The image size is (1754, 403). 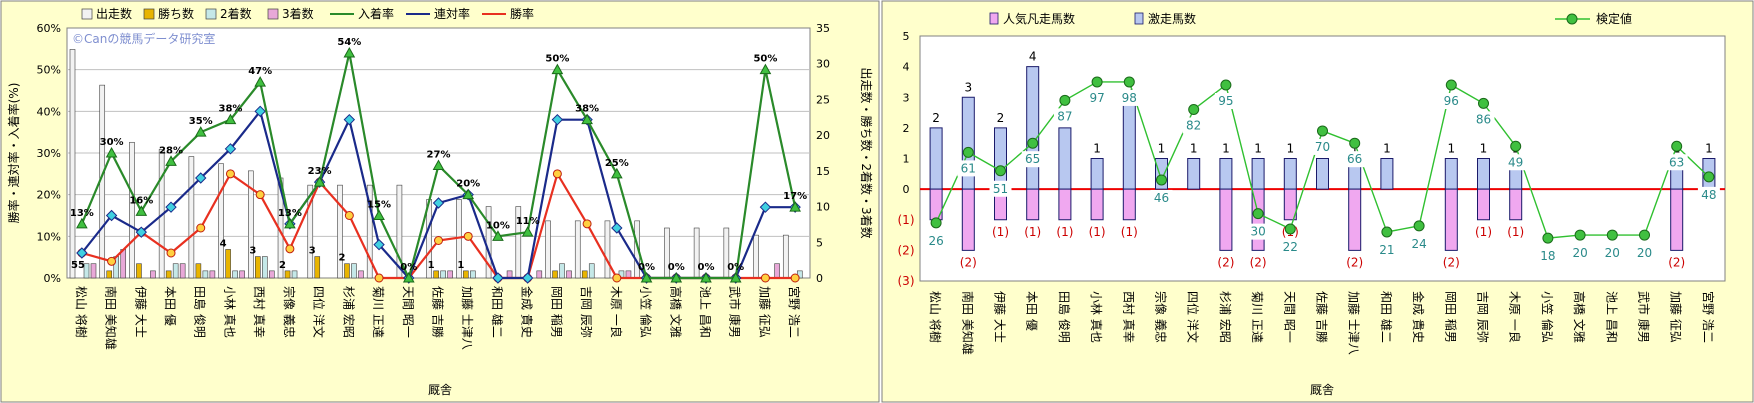 What do you see at coordinates (906, 159) in the screenshot?
I see `right-chart-y-tick: 1` at bounding box center [906, 159].